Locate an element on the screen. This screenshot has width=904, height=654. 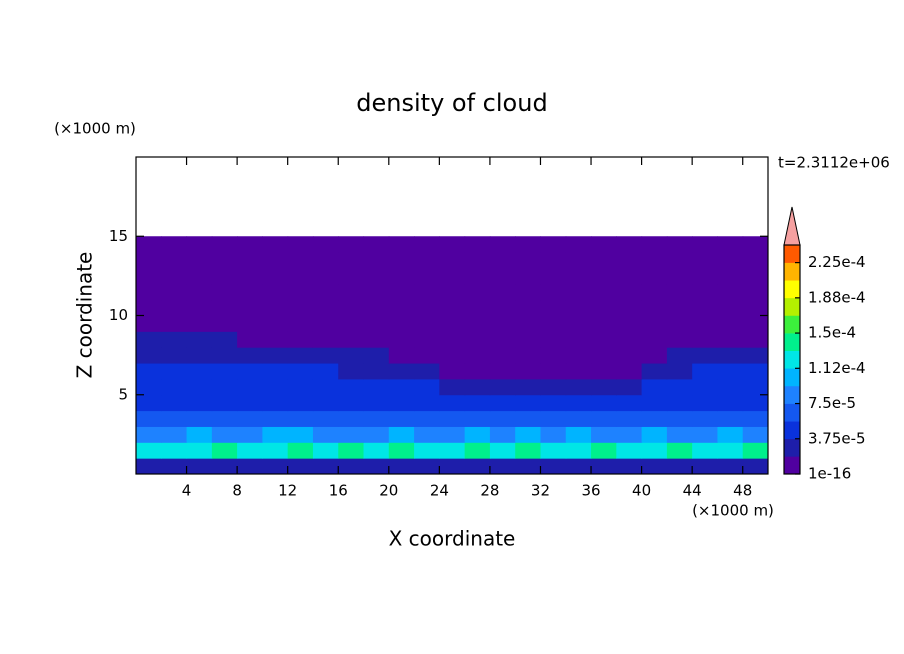
x-tick-label: 20 is located at coordinates (388, 491).